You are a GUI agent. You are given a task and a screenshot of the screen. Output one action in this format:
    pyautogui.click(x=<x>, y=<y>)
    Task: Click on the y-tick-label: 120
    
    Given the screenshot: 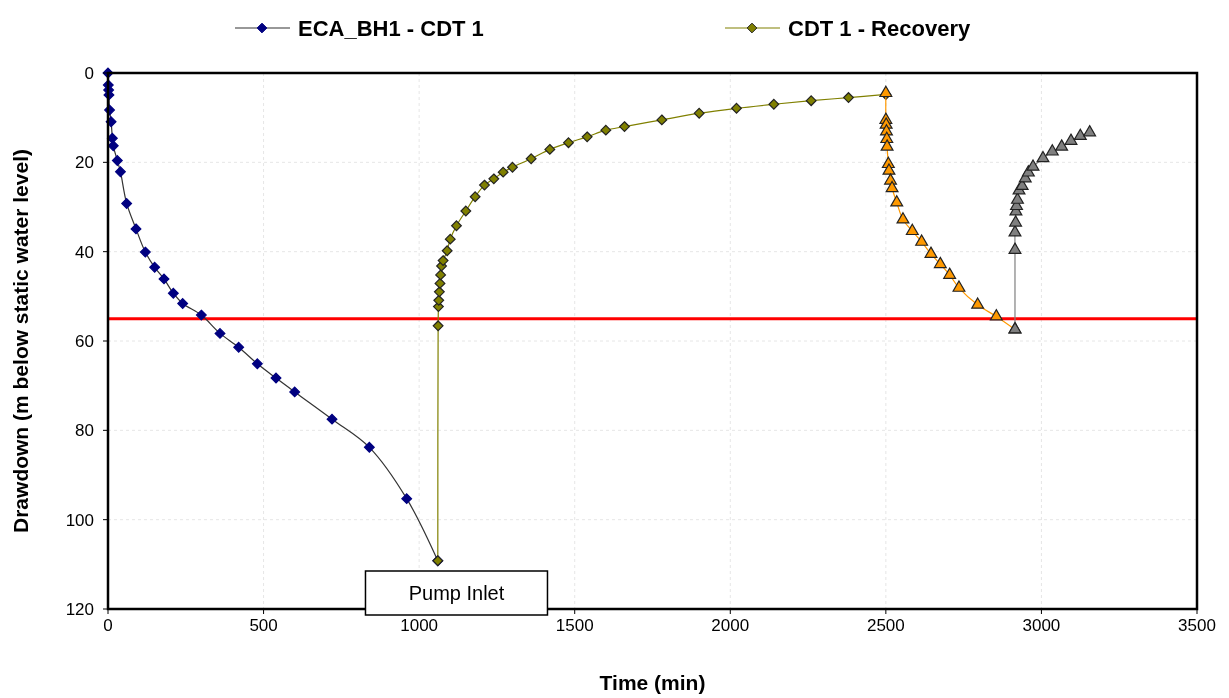 What is the action you would take?
    pyautogui.click(x=79, y=609)
    